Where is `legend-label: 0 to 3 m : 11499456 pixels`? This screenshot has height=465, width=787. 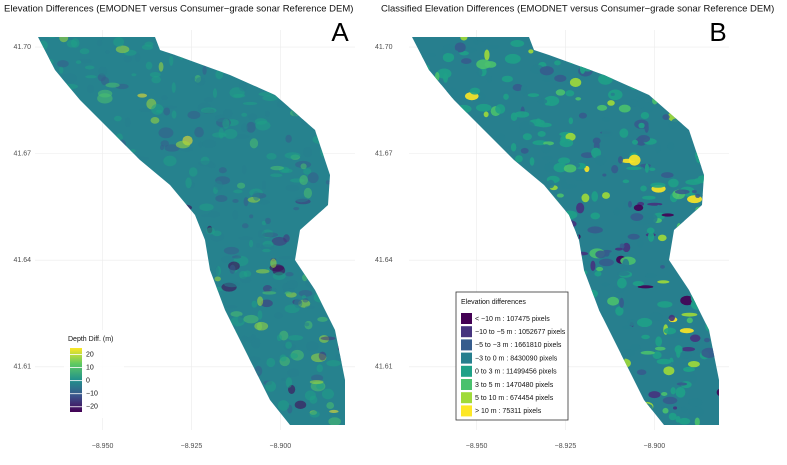 legend-label: 0 to 3 m : 11499456 pixels is located at coordinates (516, 372).